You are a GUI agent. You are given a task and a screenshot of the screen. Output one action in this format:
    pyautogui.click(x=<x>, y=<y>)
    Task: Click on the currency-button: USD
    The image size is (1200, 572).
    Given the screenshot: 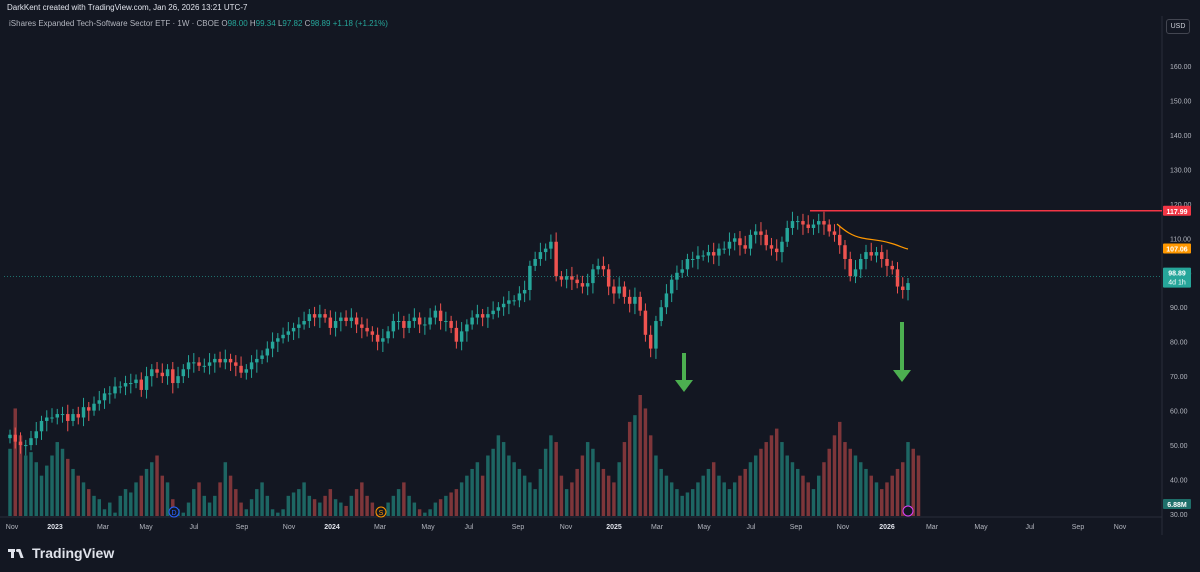 What is the action you would take?
    pyautogui.click(x=1178, y=26)
    